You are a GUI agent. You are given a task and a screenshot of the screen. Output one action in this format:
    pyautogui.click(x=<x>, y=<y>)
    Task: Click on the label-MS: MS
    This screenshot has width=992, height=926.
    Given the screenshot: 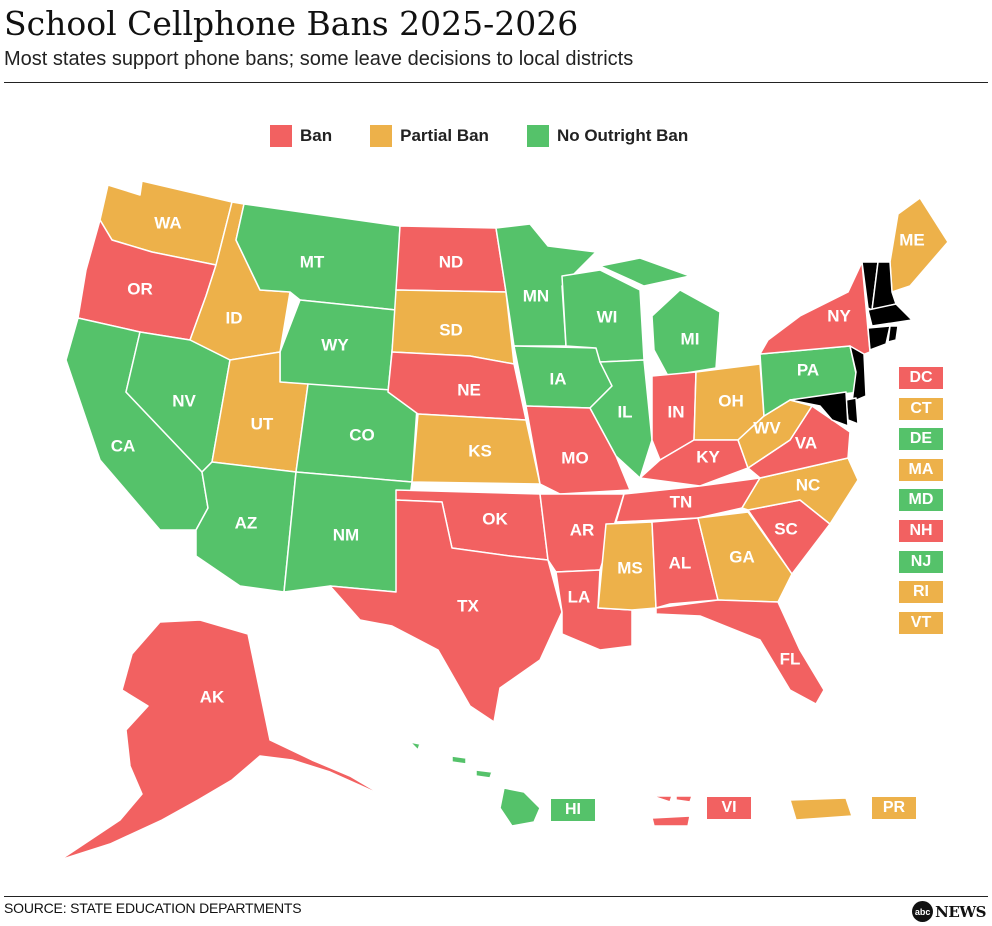 What is the action you would take?
    pyautogui.click(x=630, y=568)
    